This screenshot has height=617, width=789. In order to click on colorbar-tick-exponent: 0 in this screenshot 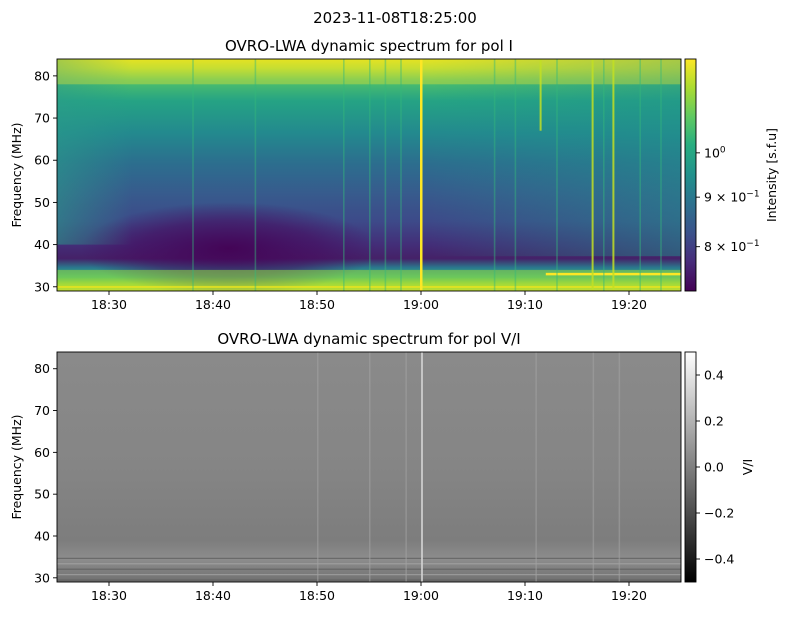, I will do `click(723, 150)`.